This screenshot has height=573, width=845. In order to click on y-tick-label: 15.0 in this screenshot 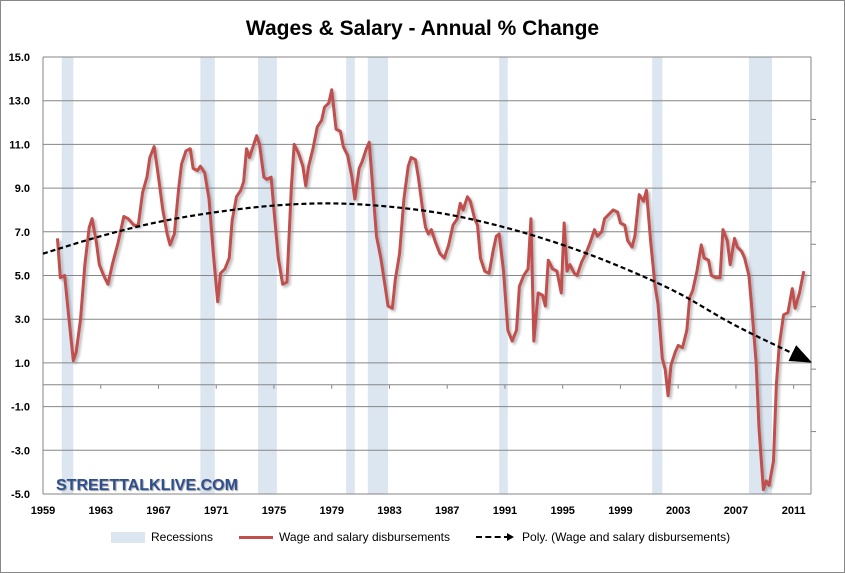, I will do `click(19, 58)`.